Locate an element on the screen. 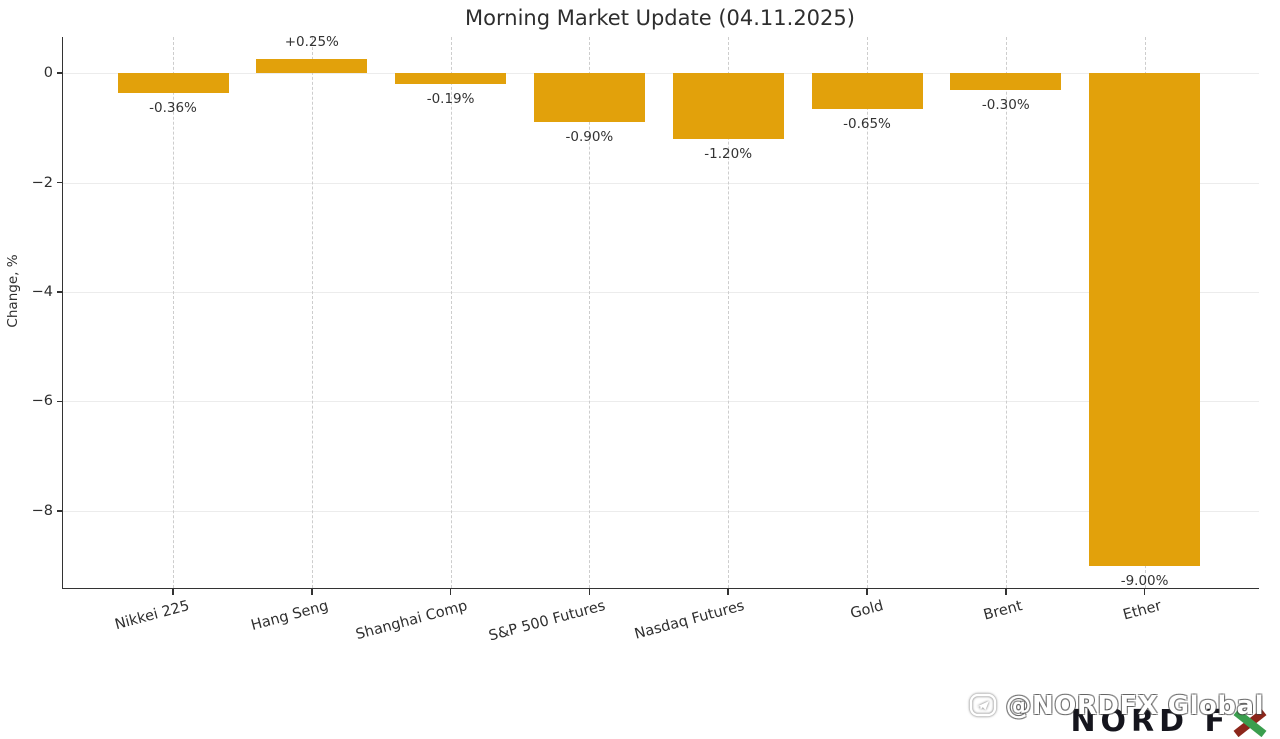 This screenshot has height=739, width=1280. bar-value-label: -0.30% is located at coordinates (1005, 104).